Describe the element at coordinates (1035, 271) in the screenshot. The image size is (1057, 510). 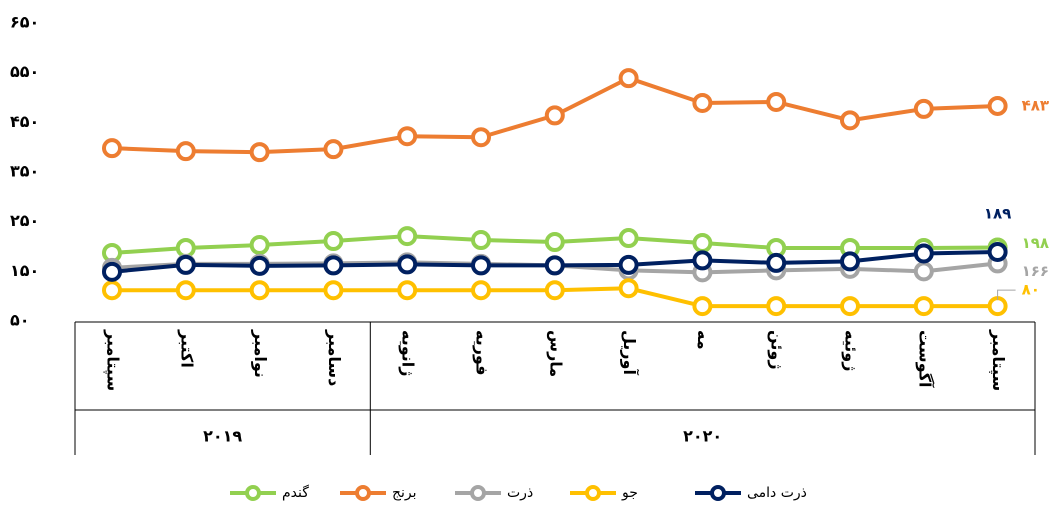
I see `value-label: ۱۶۶` at that location.